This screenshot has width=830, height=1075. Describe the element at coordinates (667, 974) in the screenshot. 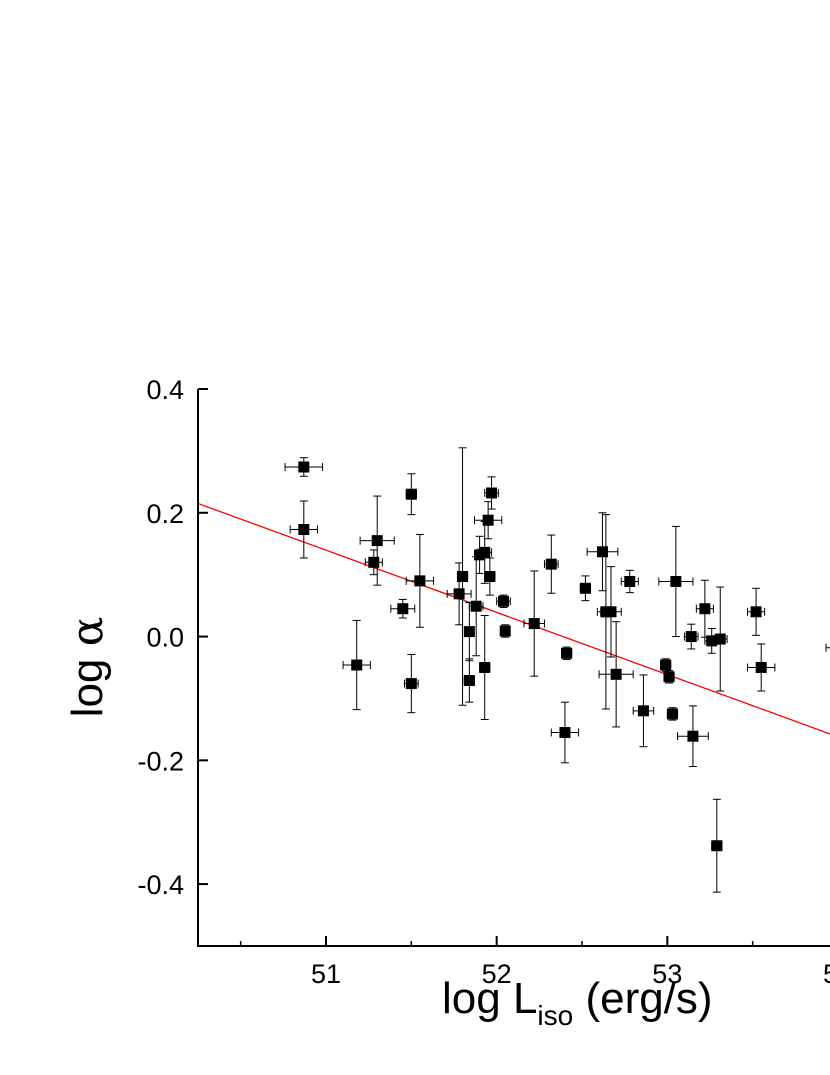

I see `x-tick-label: 53` at that location.